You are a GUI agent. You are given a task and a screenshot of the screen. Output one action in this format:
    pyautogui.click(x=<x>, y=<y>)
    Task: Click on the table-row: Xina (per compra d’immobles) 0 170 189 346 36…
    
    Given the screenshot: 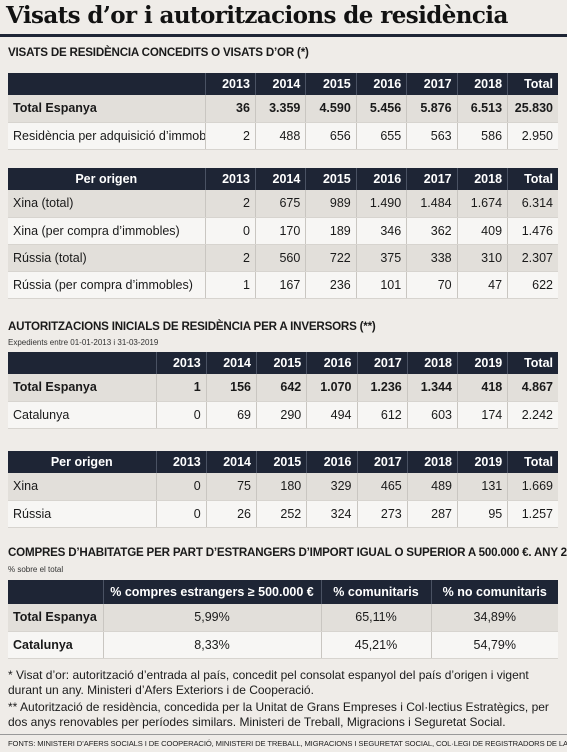 What is the action you would take?
    pyautogui.click(x=283, y=231)
    